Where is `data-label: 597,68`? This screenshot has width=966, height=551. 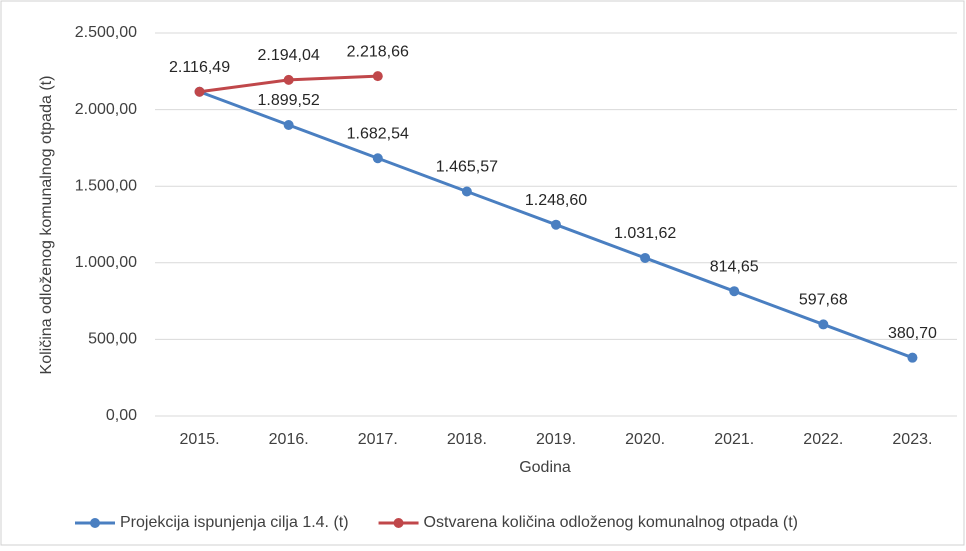 data-label: 597,68 is located at coordinates (823, 300).